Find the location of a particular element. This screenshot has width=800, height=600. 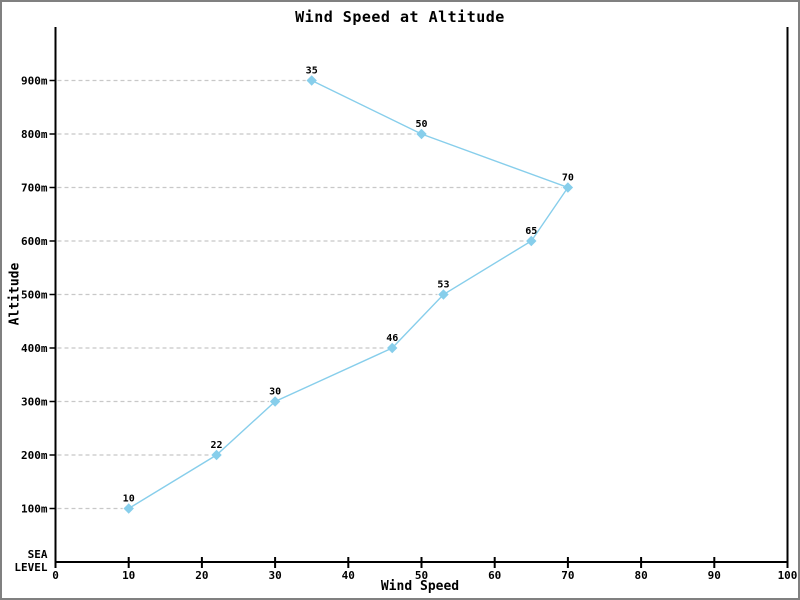

data-point-label: 50 is located at coordinates (421, 124).